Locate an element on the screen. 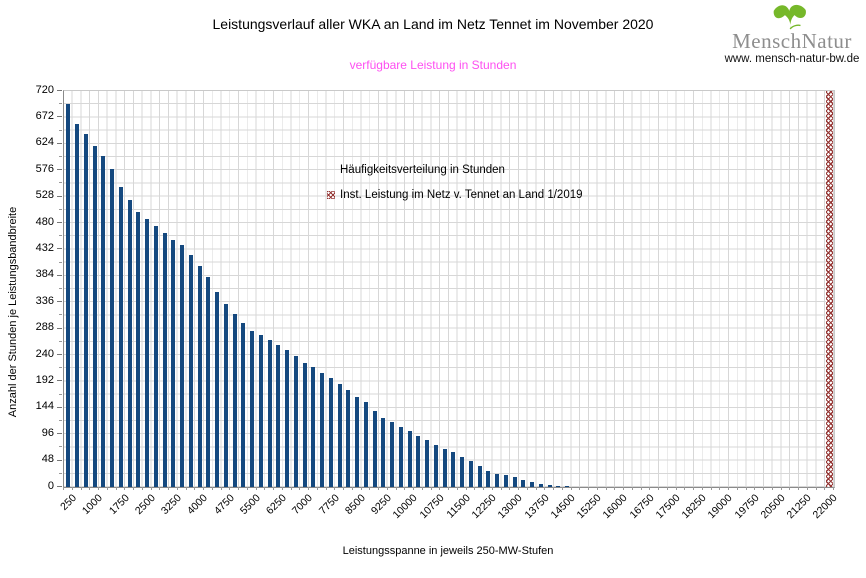 The width and height of the screenshot is (866, 578). y-tick-label-192: 192 is located at coordinates (44, 379).